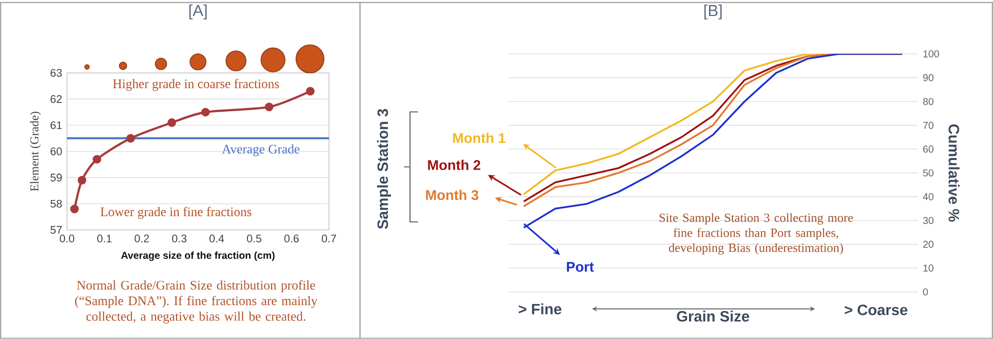 Image resolution: width=993 pixels, height=339 pixels. What do you see at coordinates (56, 230) in the screenshot?
I see `y-tick-label: 57` at bounding box center [56, 230].